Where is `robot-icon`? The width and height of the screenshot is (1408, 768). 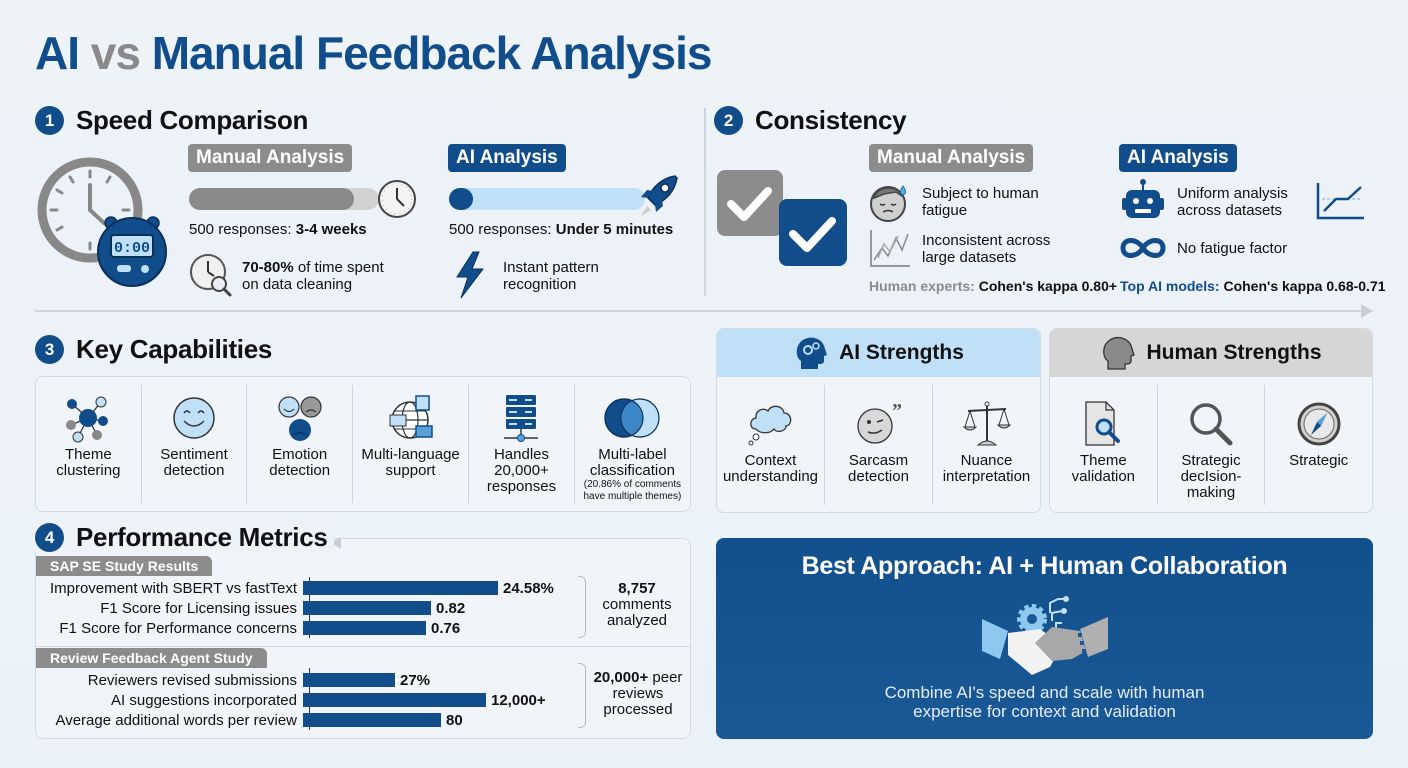
robot-icon is located at coordinates (1143, 202).